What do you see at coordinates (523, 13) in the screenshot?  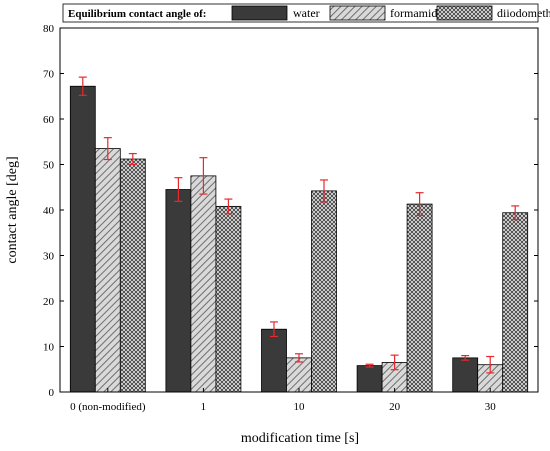 I see `legend-label-diiodomethane: diiodomethane` at bounding box center [523, 13].